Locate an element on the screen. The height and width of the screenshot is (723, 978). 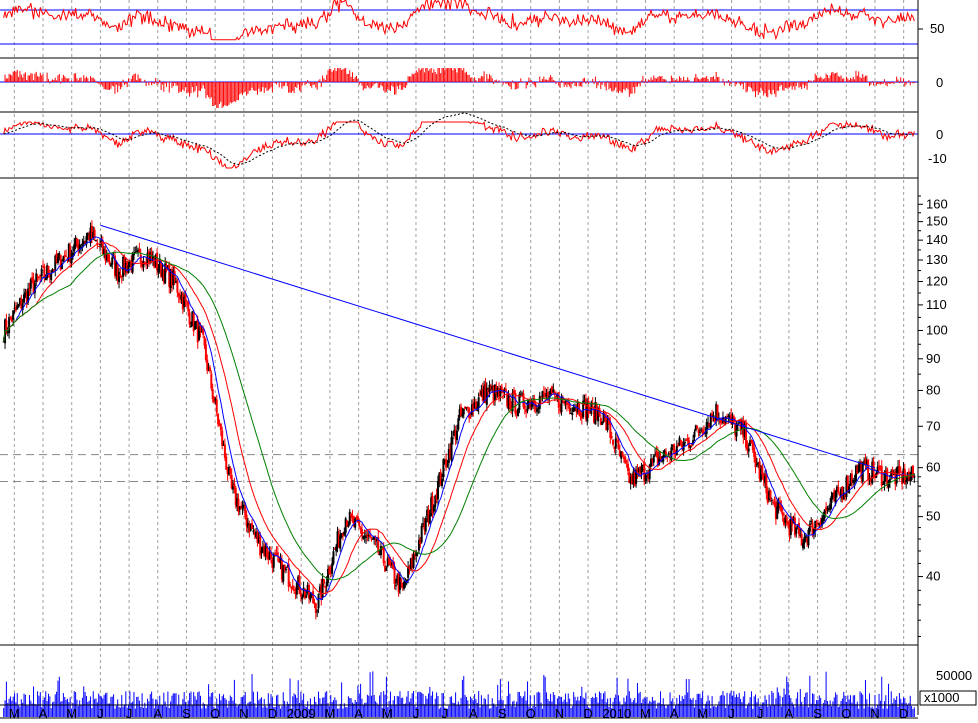
month-label: M is located at coordinates (329, 713).